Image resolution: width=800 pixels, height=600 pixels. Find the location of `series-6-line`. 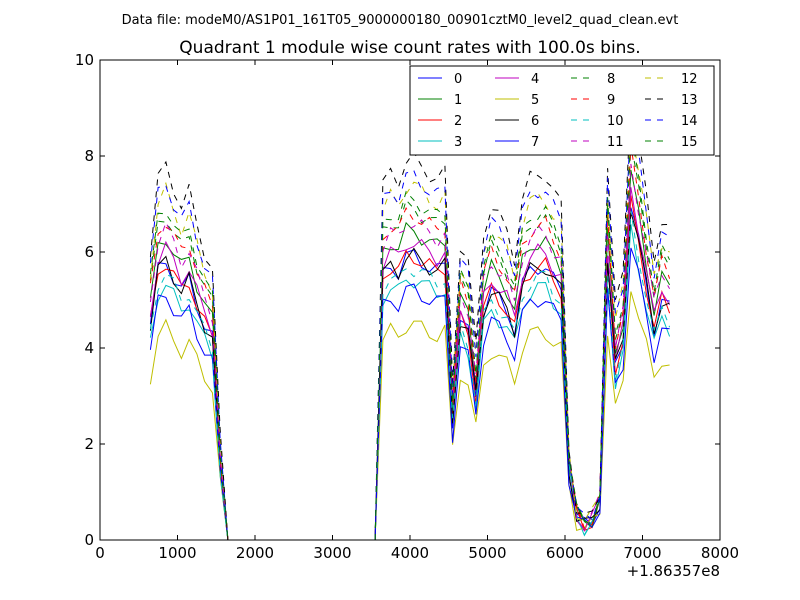

series-6-line is located at coordinates (189, 398).